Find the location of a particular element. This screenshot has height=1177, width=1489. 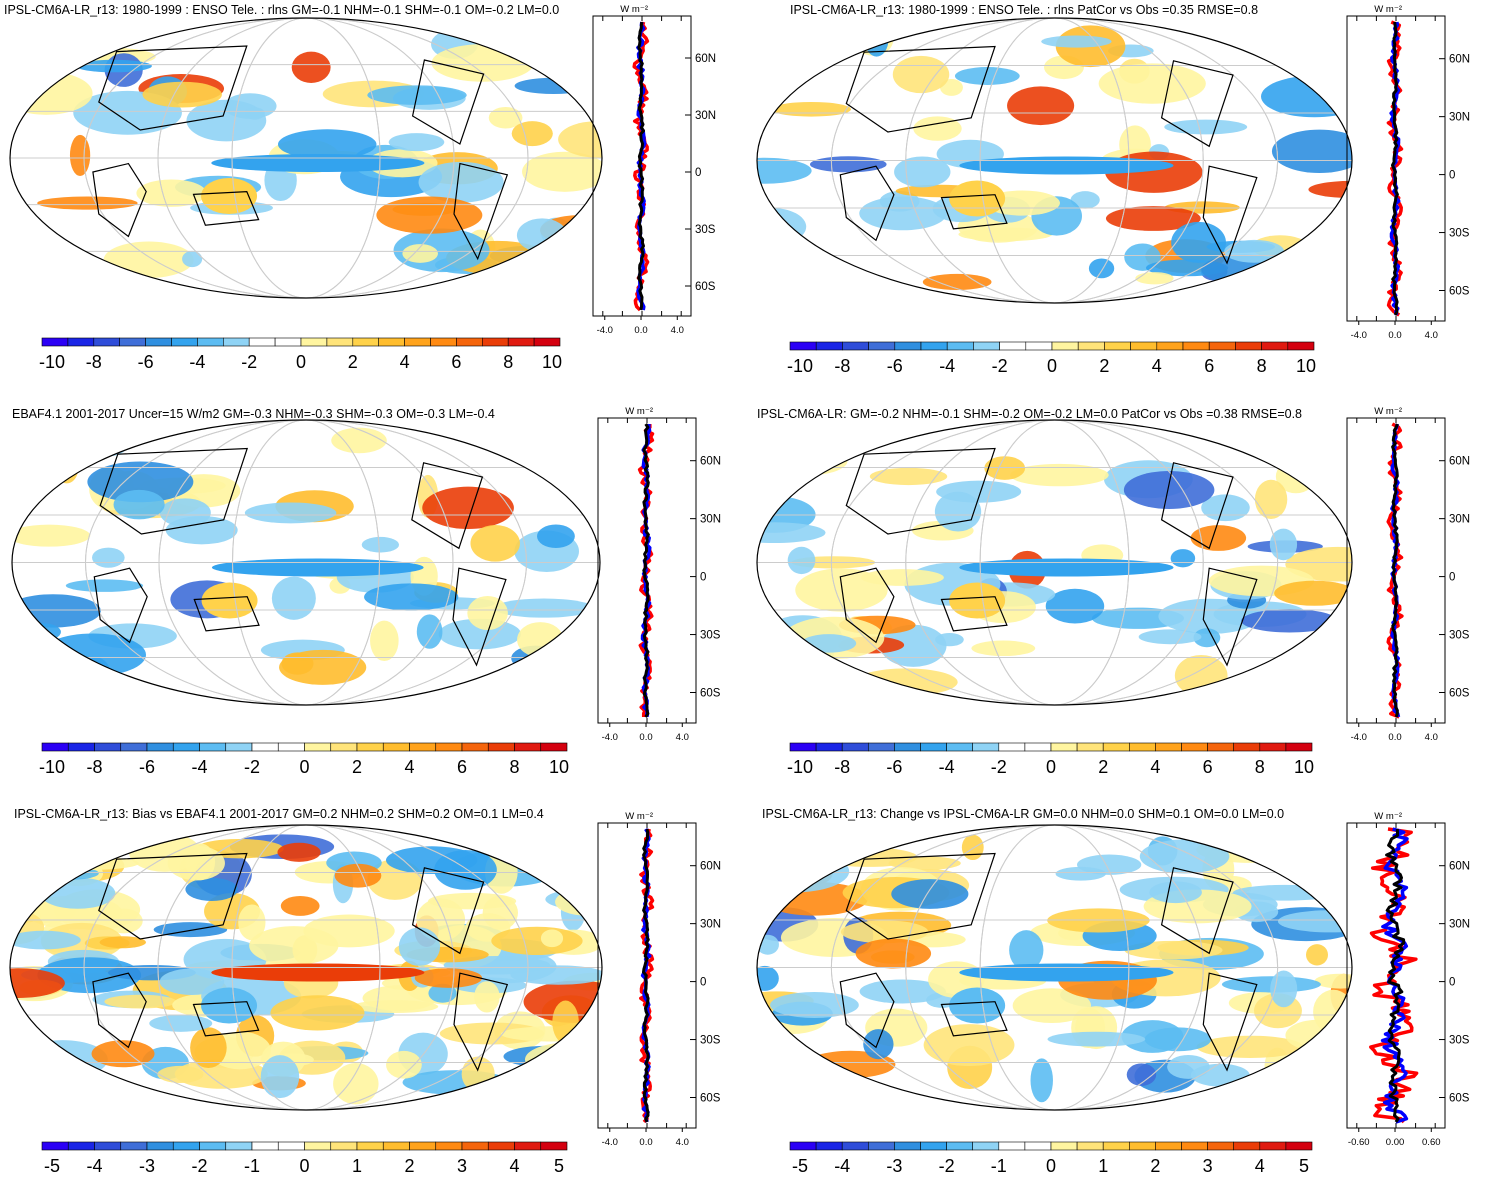

colorbar-label: 4 is located at coordinates (1157, 366).